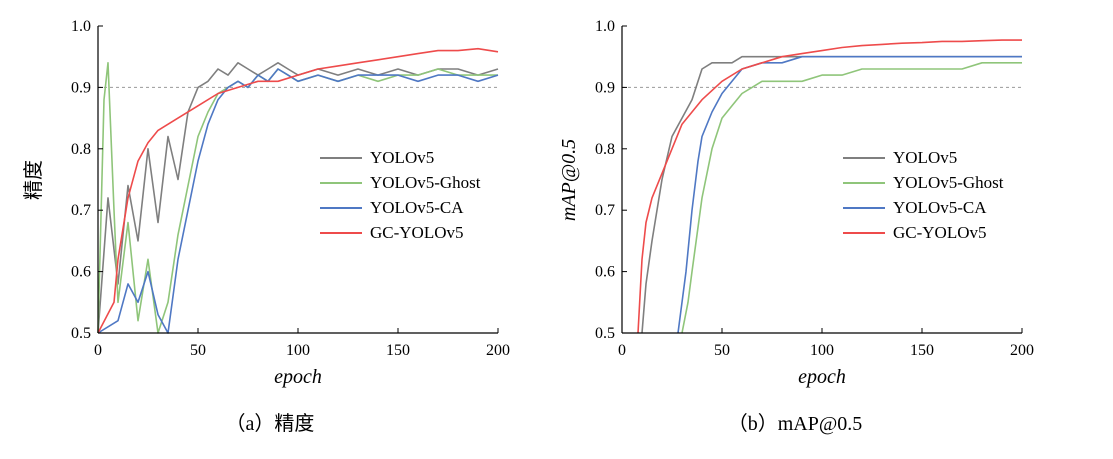  What do you see at coordinates (33, 180) in the screenshot?
I see `y-axis-label: 精度` at bounding box center [33, 180].